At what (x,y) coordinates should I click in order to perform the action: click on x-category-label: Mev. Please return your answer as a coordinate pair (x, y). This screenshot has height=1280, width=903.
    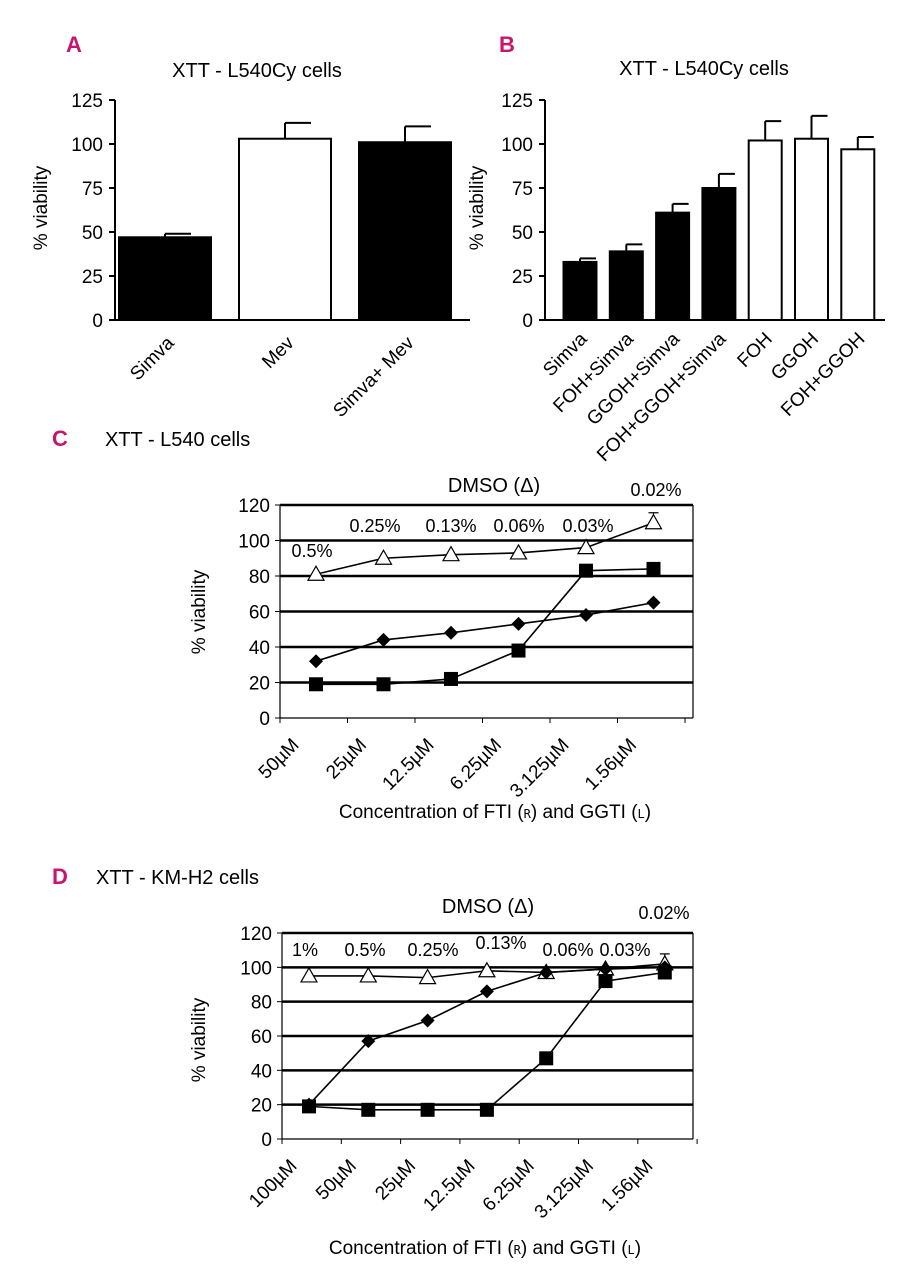
    Looking at the image, I should click on (278, 352).